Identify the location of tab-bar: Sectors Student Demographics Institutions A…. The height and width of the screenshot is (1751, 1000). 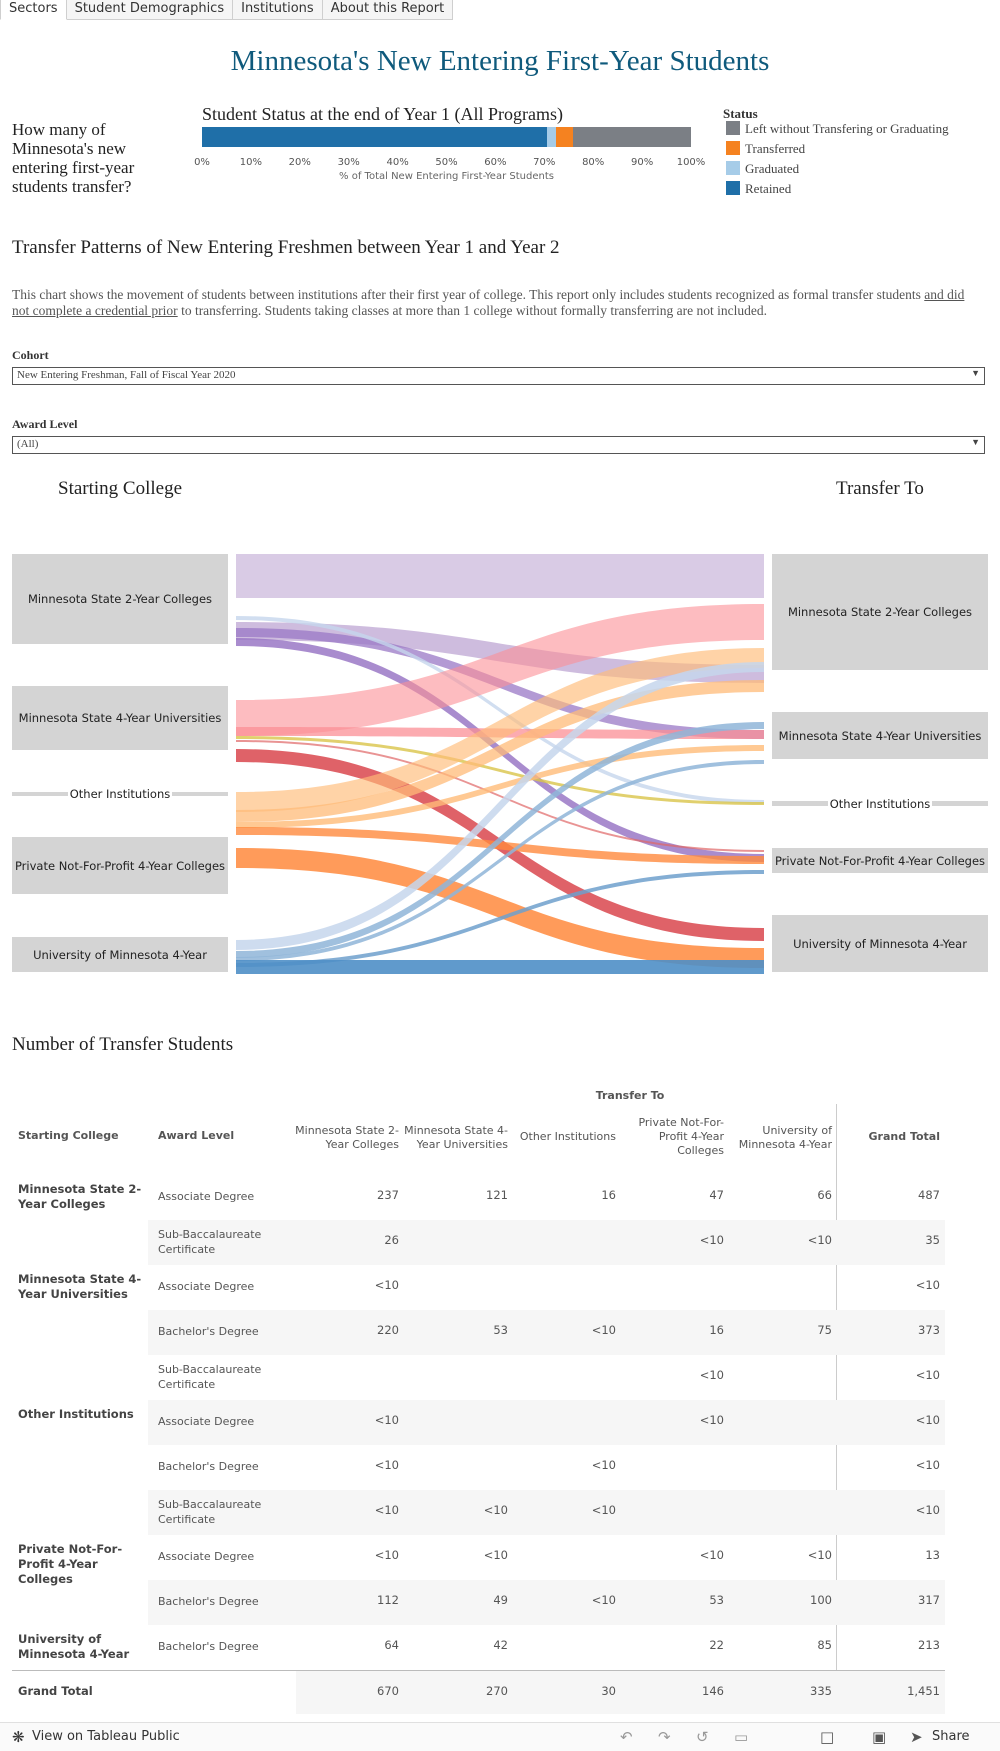
(227, 10).